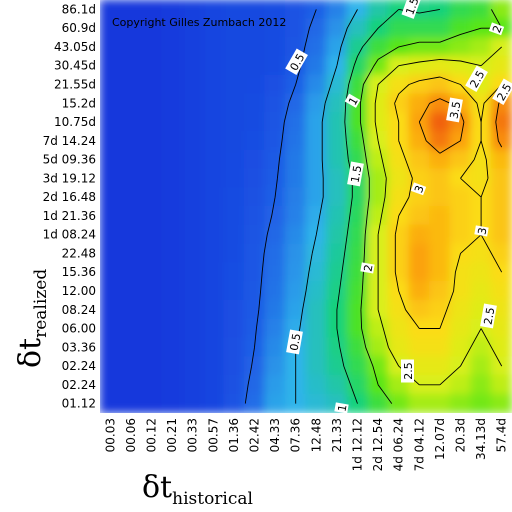 The image size is (512, 512). Describe the element at coordinates (197, 489) in the screenshot. I see `x-axis-label: δthistorical` at that location.